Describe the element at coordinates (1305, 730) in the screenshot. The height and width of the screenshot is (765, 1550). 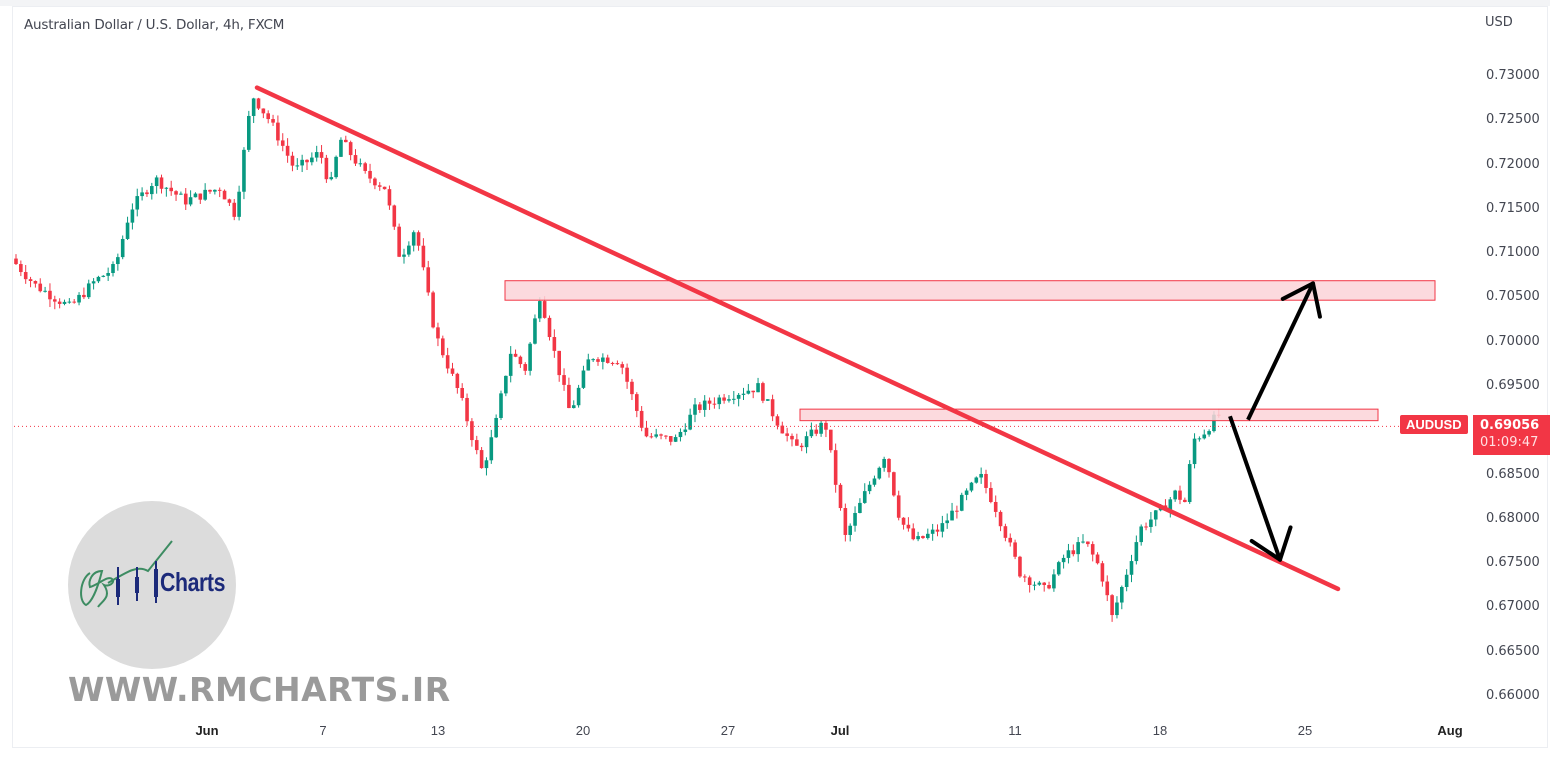
I see `time-tick-label: 25` at that location.